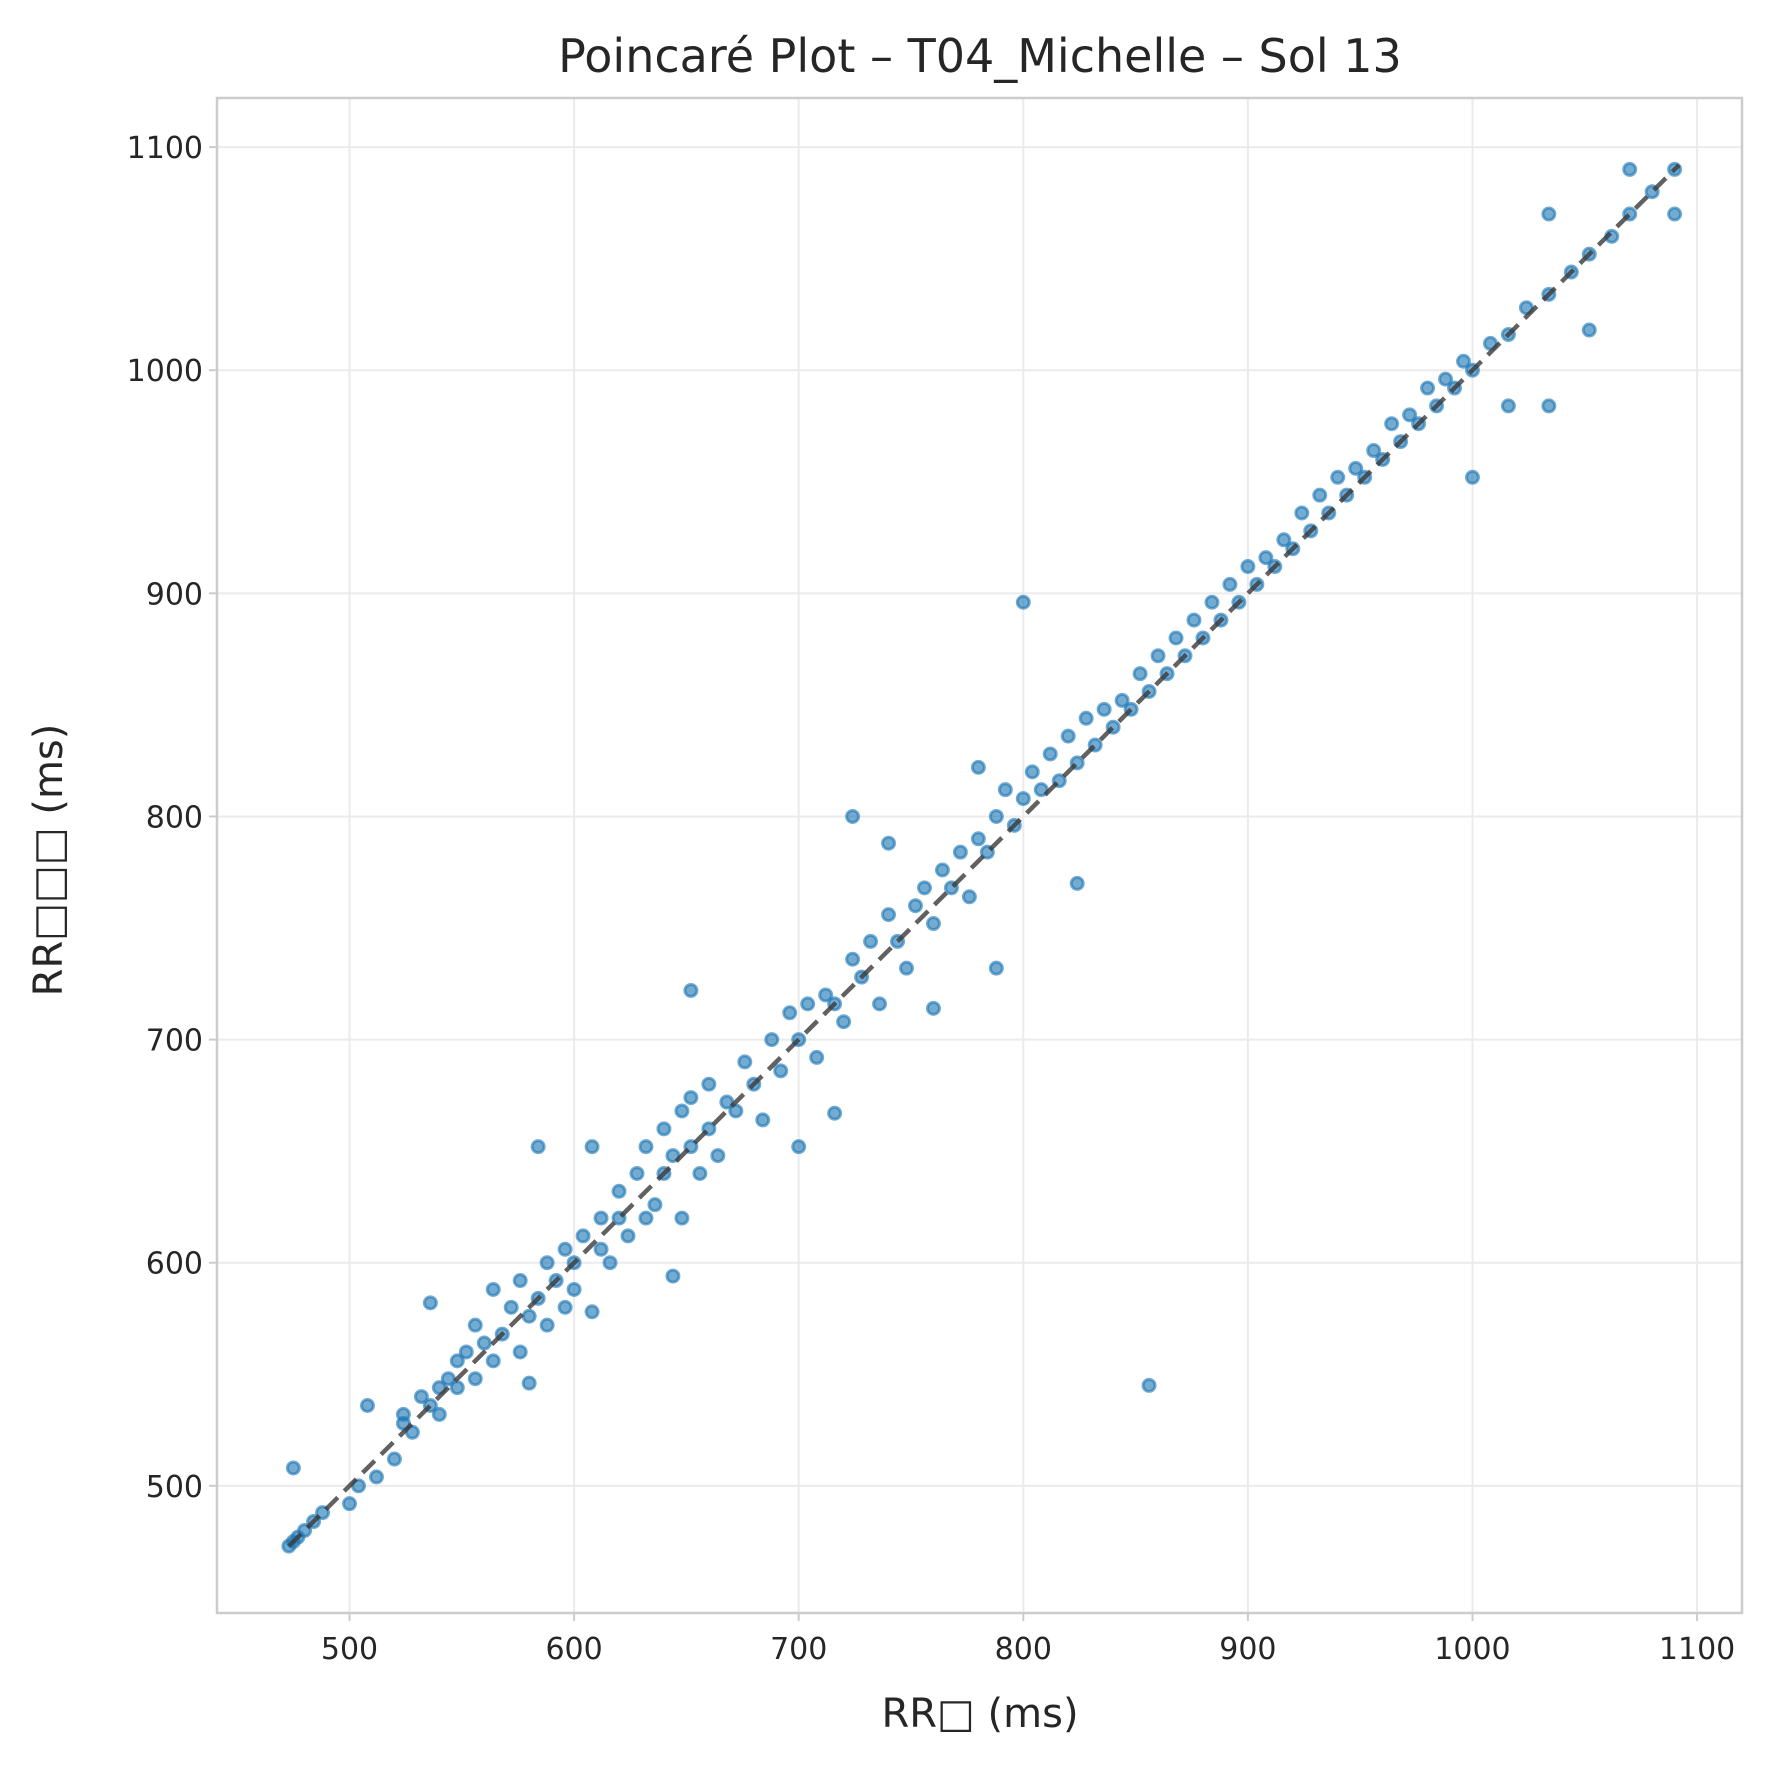 The width and height of the screenshot is (1772, 1769). I want to click on y-tick-label: 700, so click(174, 1041).